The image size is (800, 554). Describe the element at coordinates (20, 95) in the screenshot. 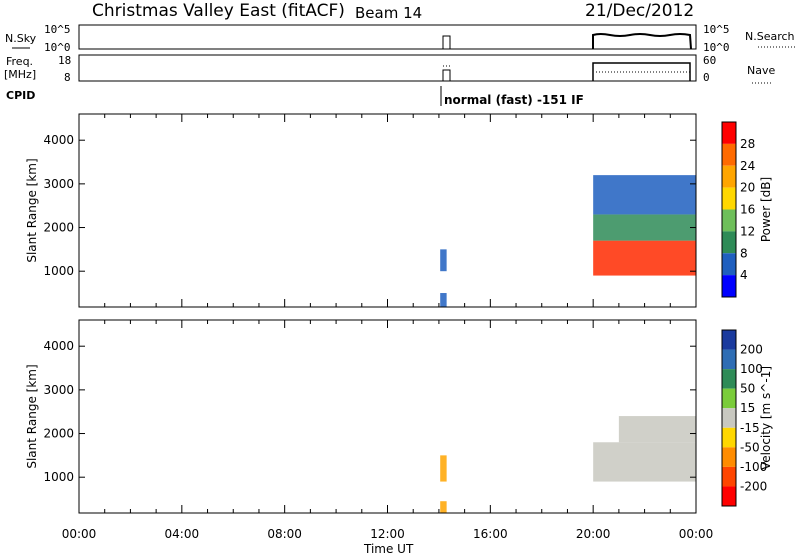

I see `cpid-label: CPID` at that location.